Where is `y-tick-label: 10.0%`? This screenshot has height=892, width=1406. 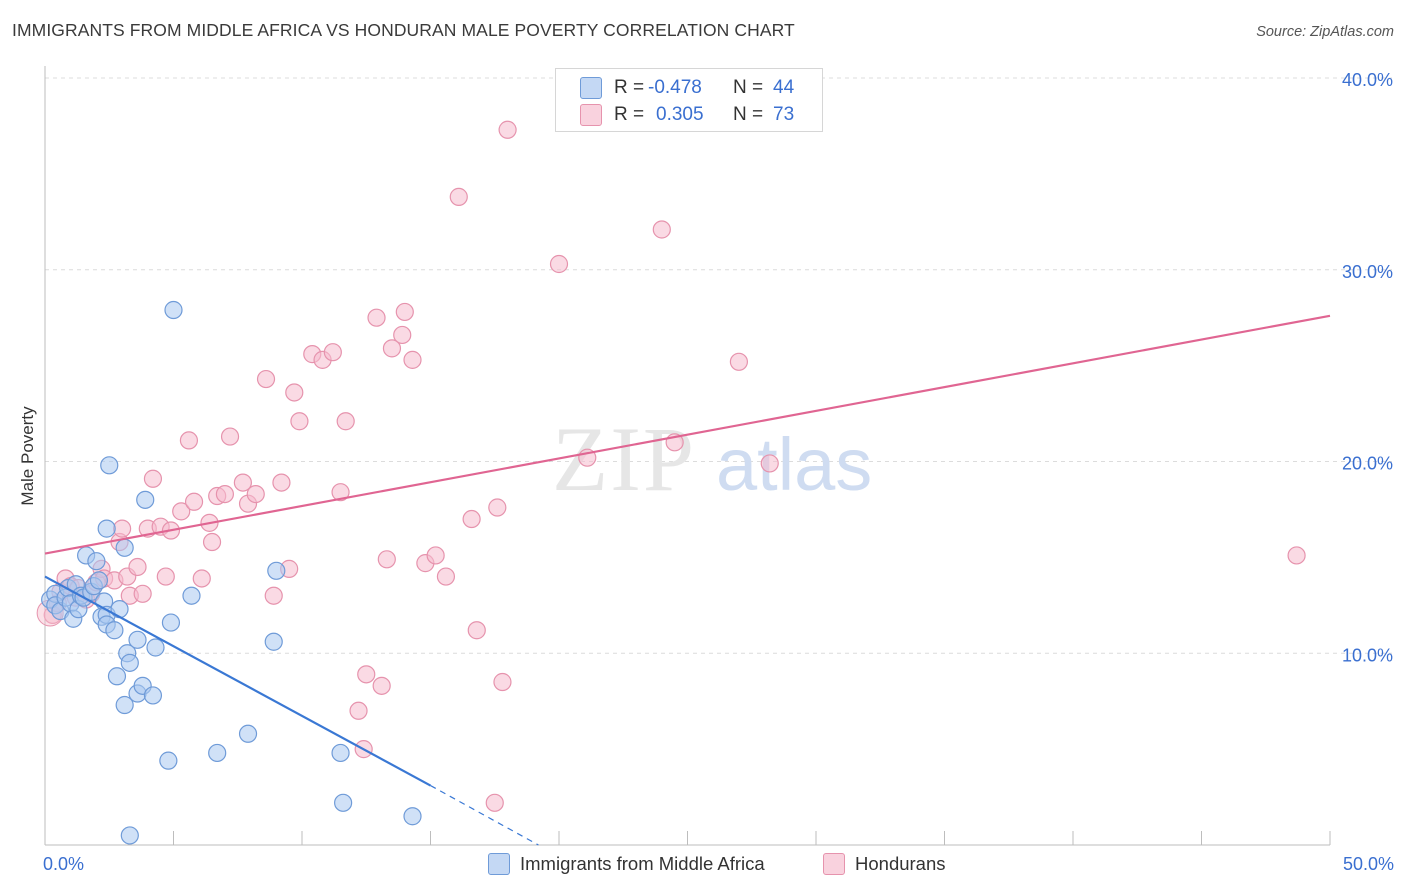
y-tick-label: 10.0% is located at coordinates (1367, 655).